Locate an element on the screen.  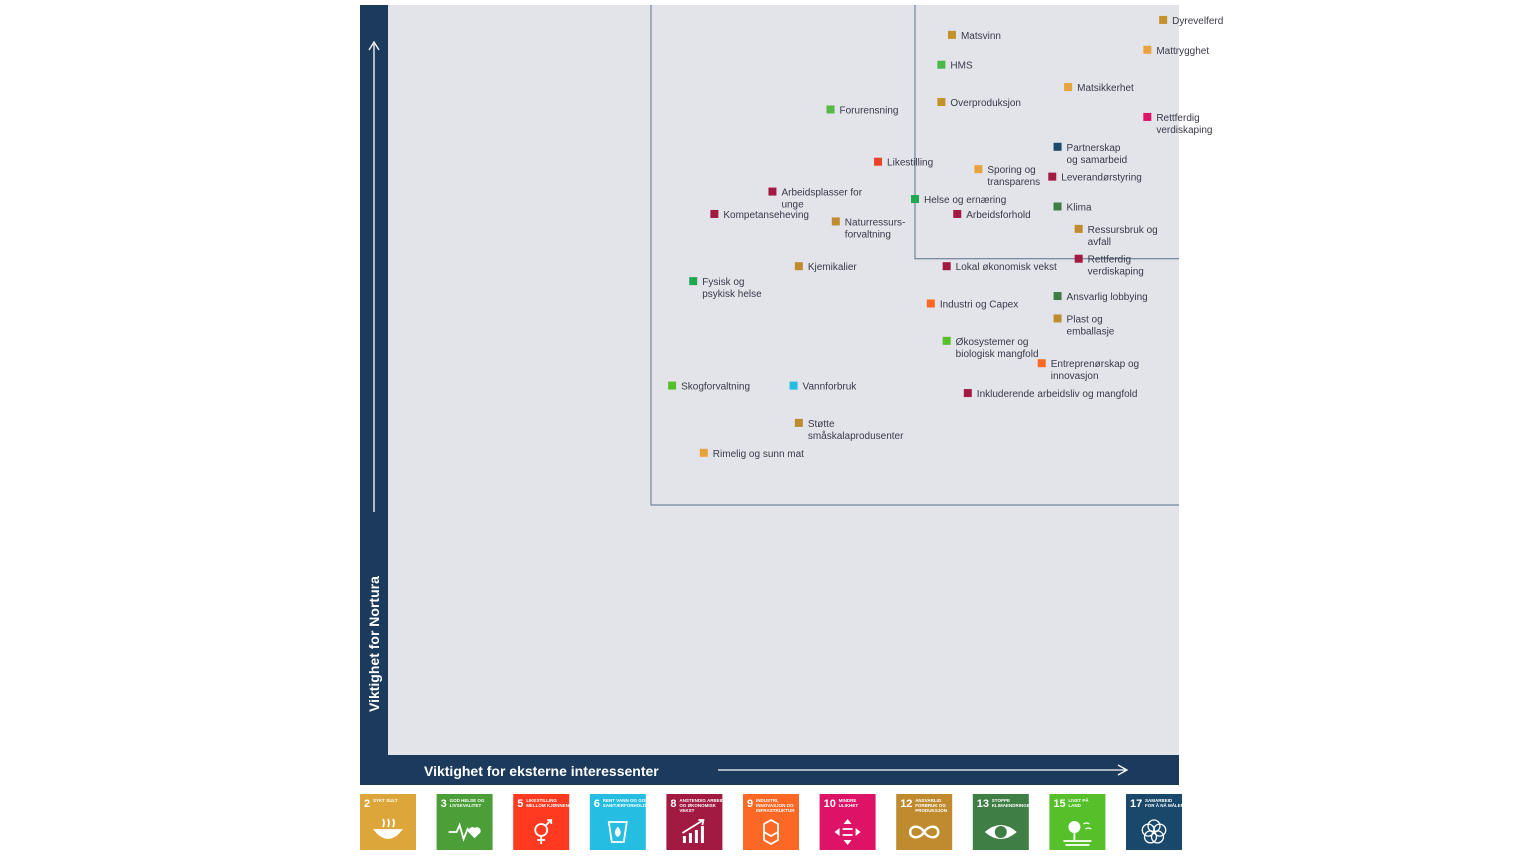
point-label: Rimelig og sunn mat is located at coordinates (758, 454).